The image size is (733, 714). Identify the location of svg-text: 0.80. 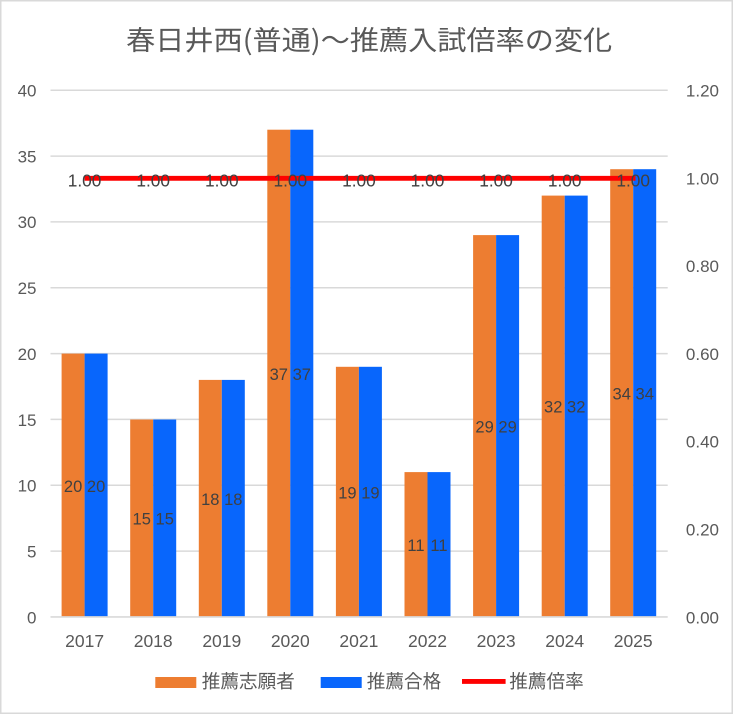
(702, 266).